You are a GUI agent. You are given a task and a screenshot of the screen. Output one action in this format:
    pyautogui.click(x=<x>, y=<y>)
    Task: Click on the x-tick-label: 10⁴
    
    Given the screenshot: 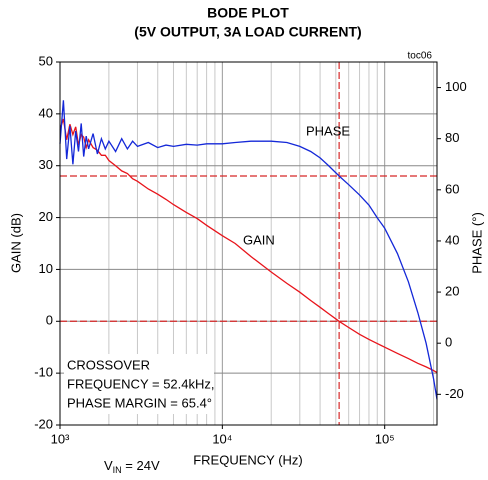 What is the action you would take?
    pyautogui.click(x=222, y=438)
    